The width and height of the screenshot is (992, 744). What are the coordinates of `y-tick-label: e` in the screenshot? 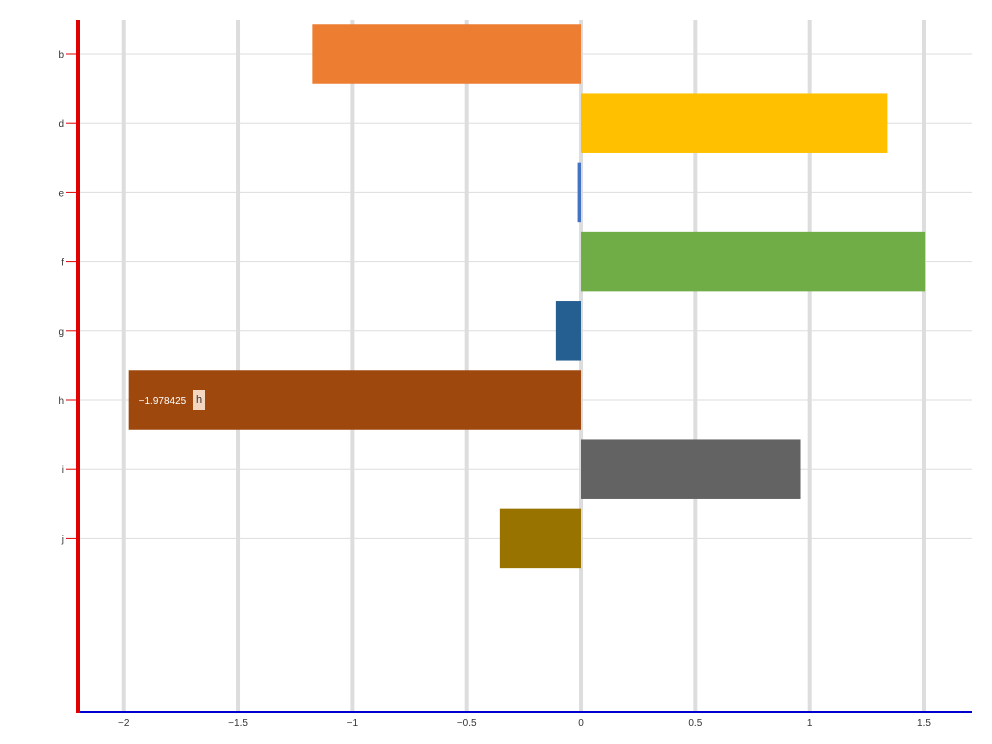 It's located at (61, 193).